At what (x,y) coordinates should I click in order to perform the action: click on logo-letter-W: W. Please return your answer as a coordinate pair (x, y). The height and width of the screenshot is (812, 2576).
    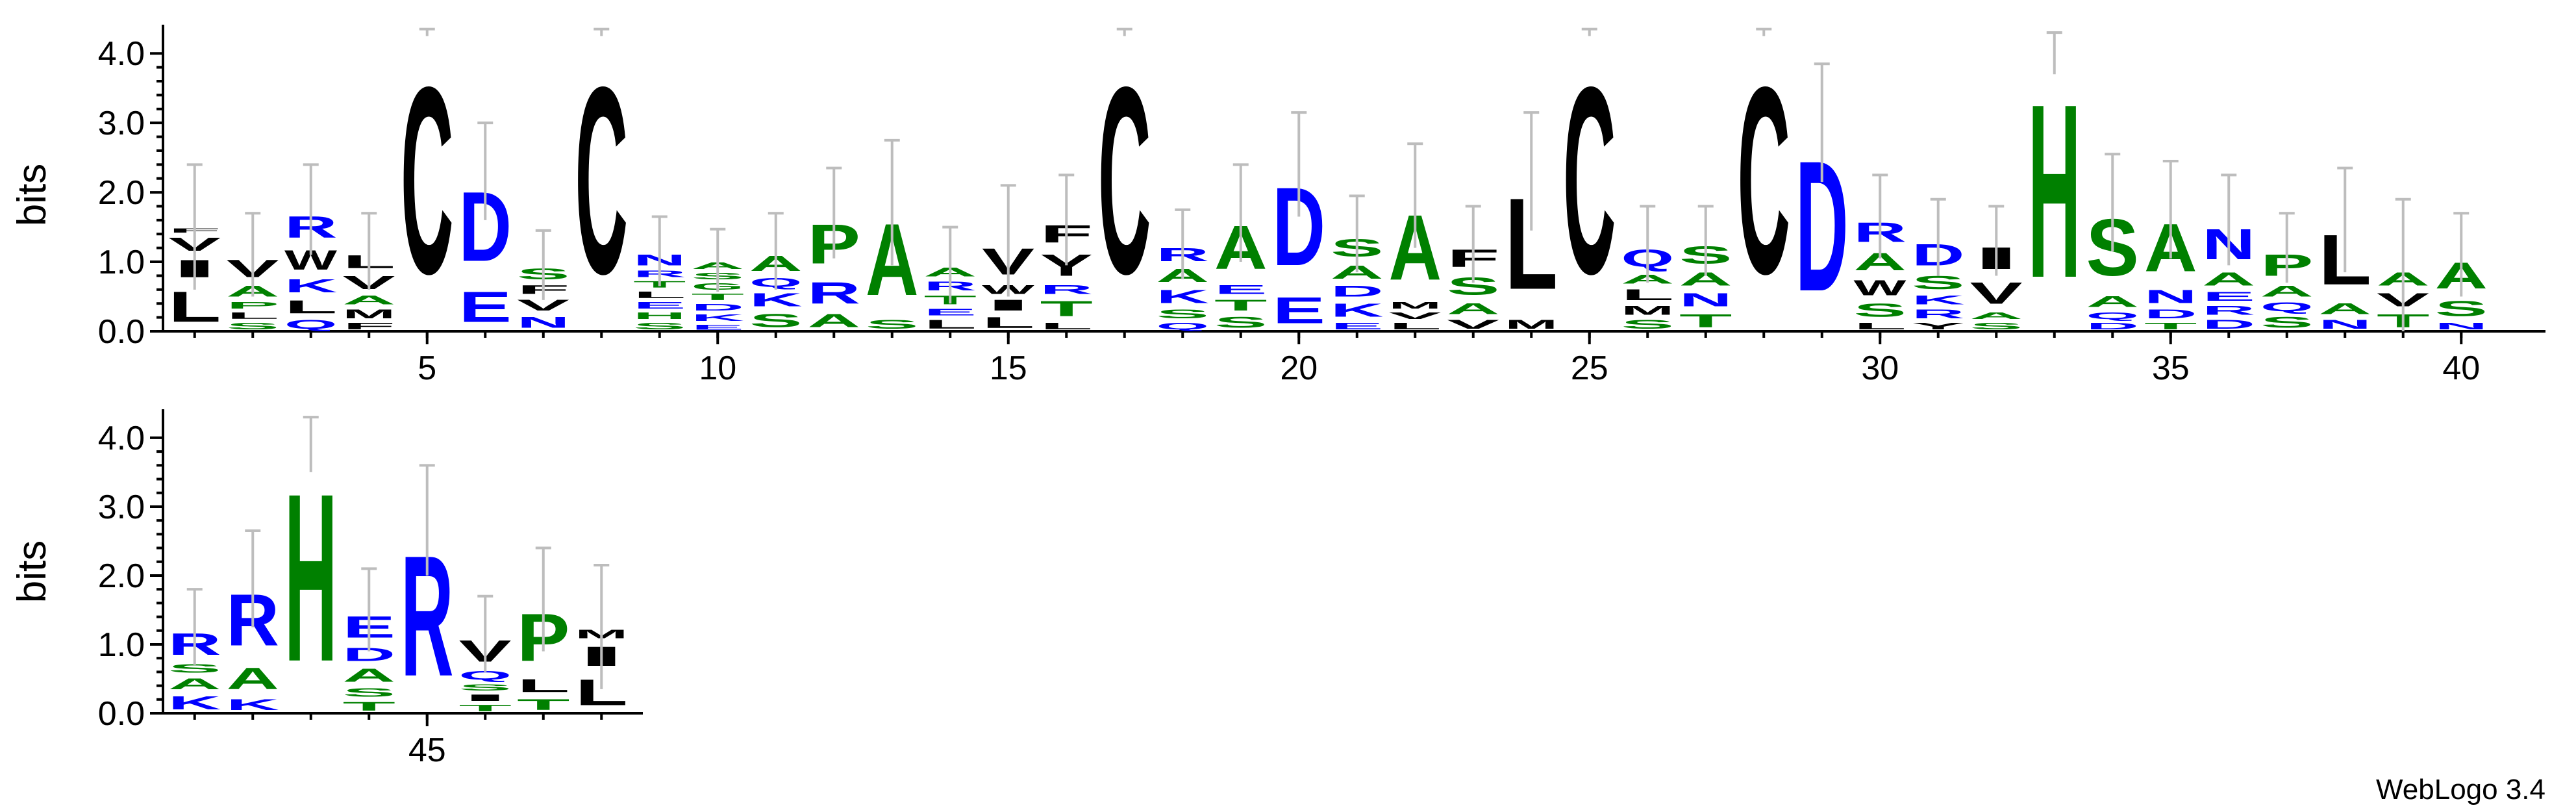
    Looking at the image, I should click on (1880, 287).